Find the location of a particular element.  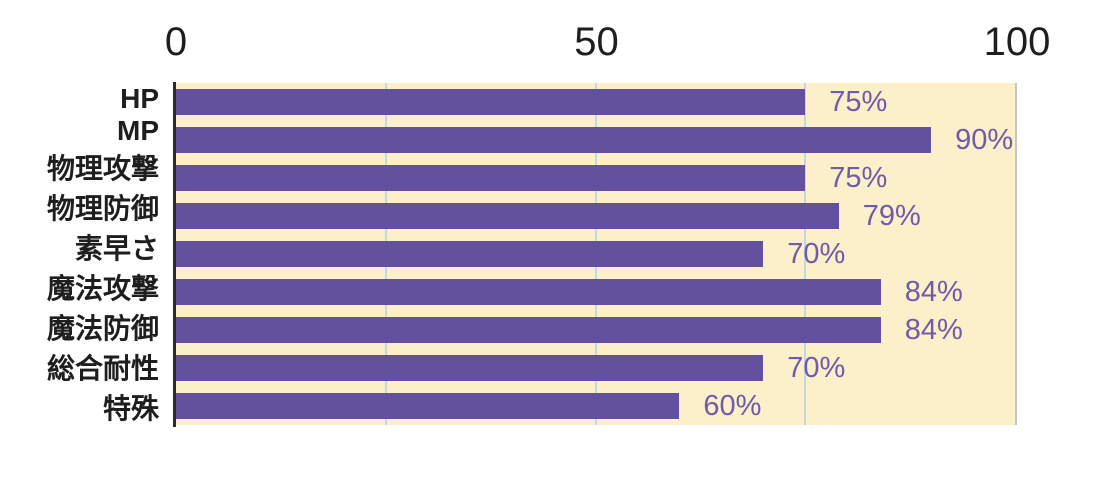

category-label: HP is located at coordinates (139, 98).